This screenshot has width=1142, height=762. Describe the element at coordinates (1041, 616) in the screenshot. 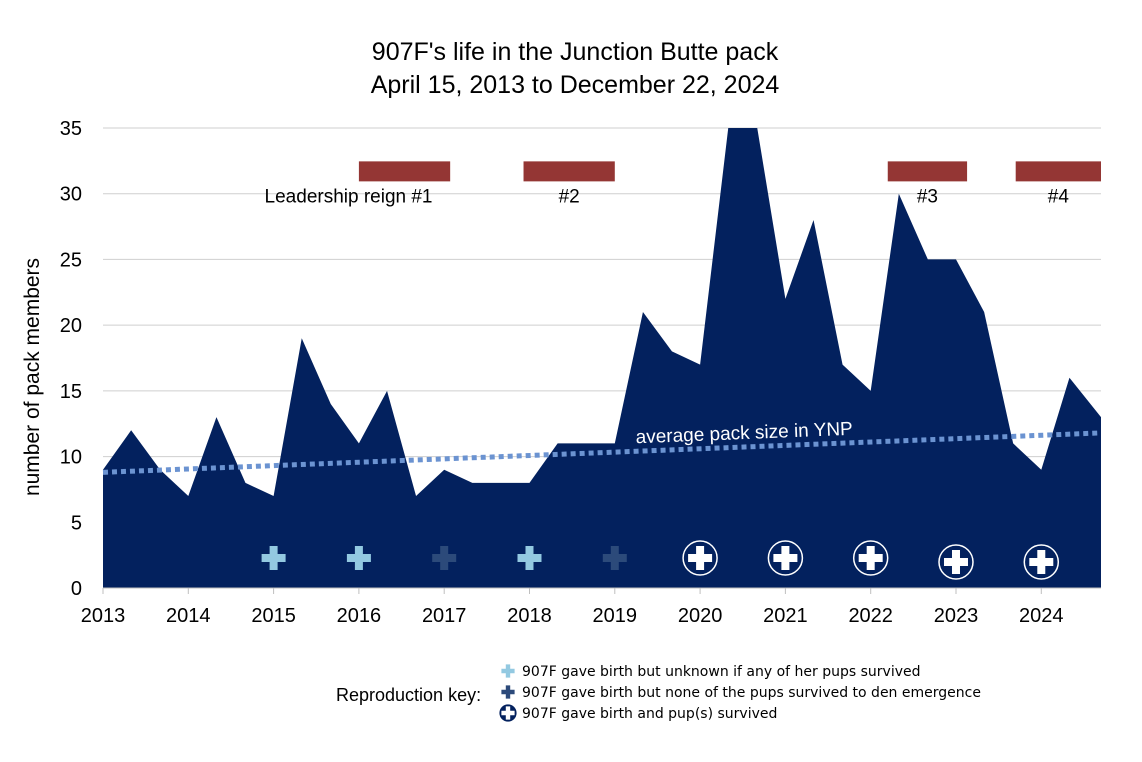

I see `x-tick-label-2024: 2024` at that location.